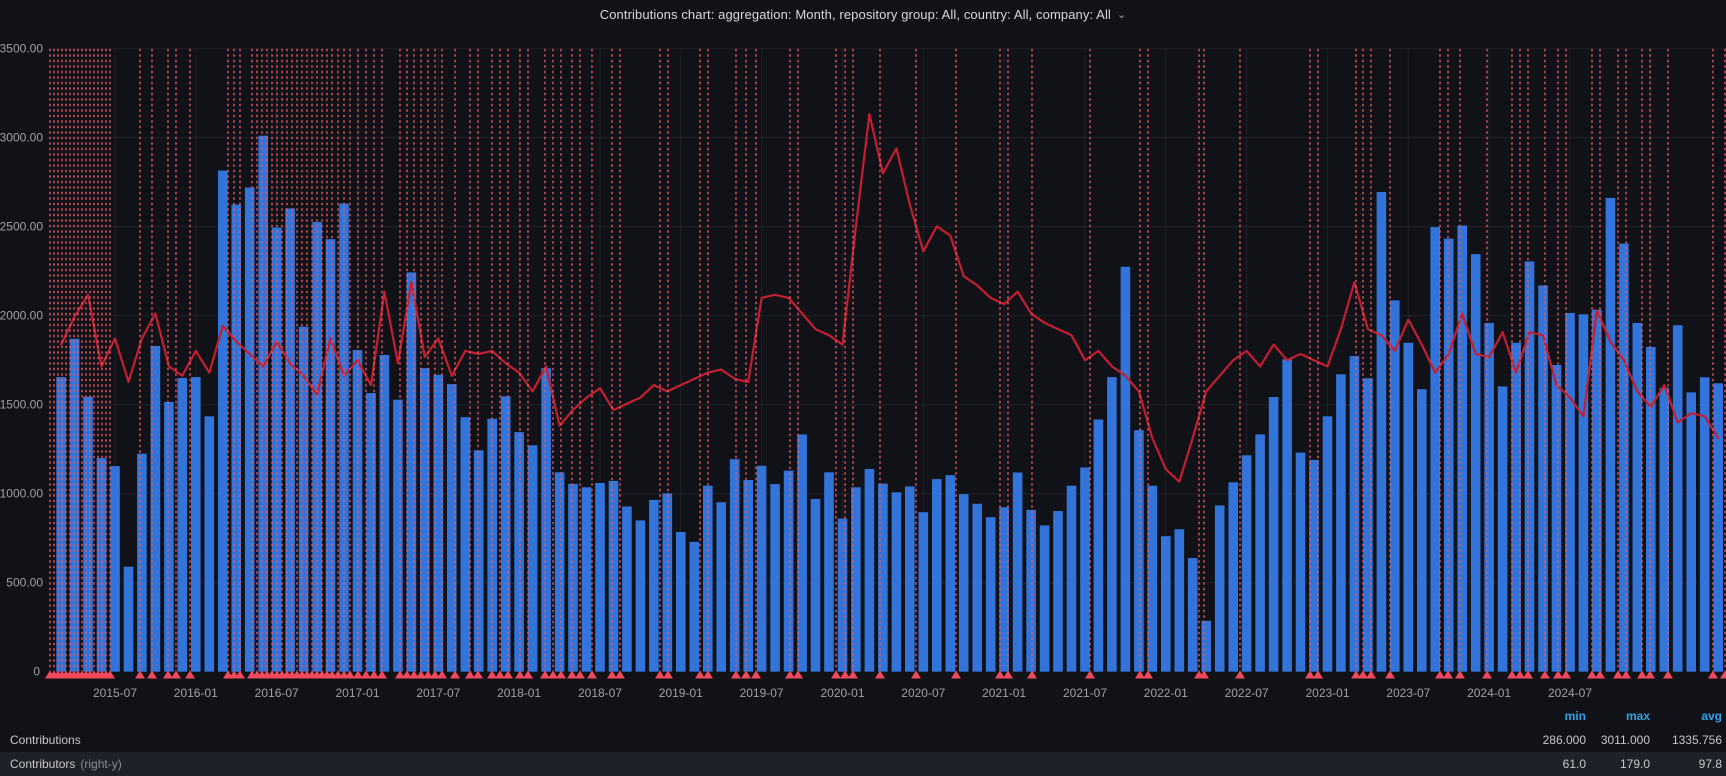  I want to click on svg-text: 2015-07, so click(115, 693).